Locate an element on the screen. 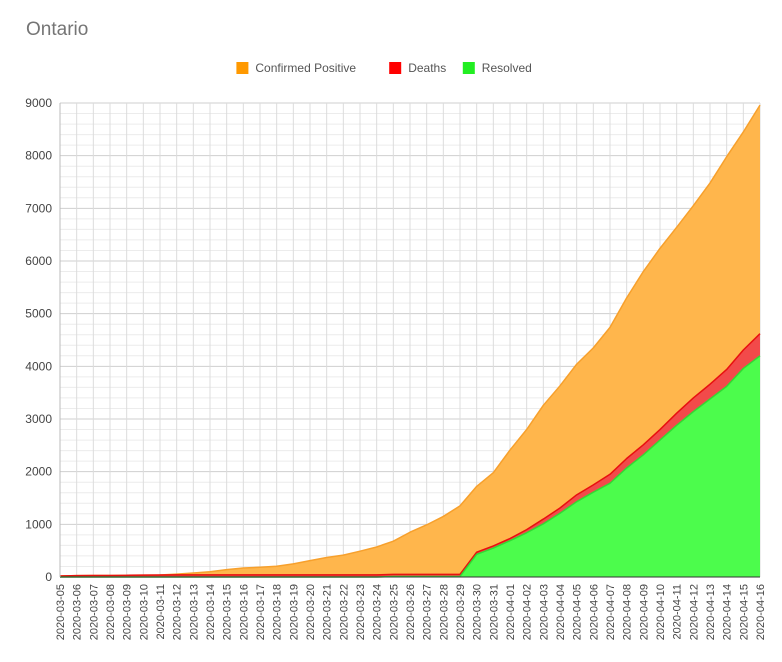  x-tick-label: 2020-03-17 is located at coordinates (261, 612).